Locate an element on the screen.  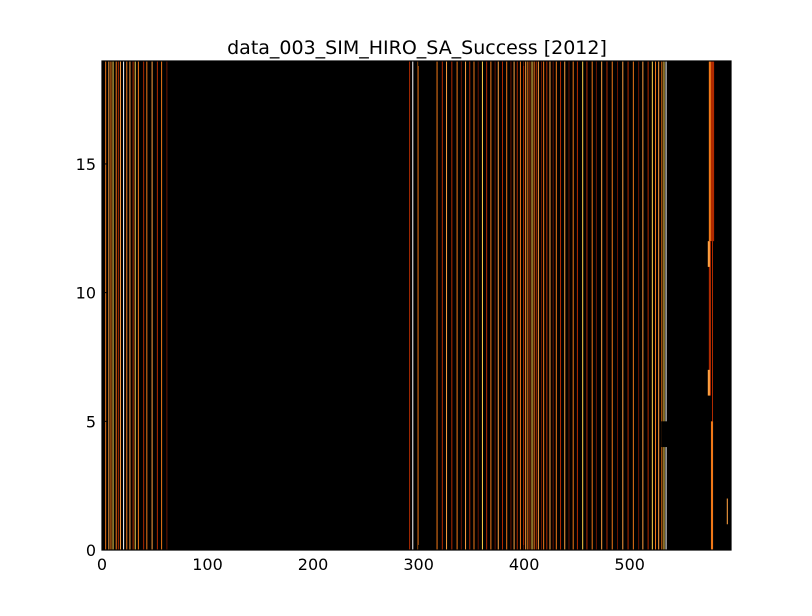
x-tick-label: 500 is located at coordinates (629, 564).